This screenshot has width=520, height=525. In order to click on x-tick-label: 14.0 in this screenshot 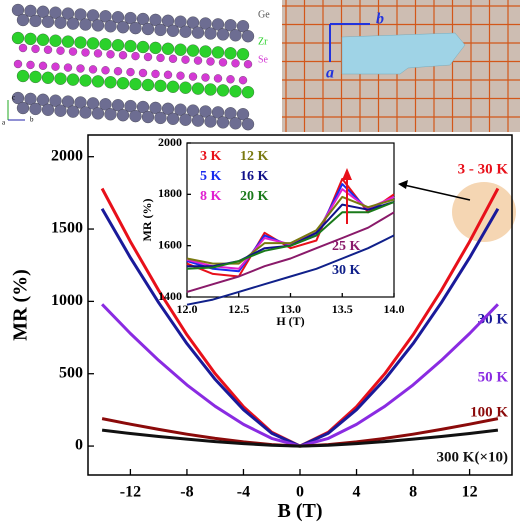, I will do `click(394, 309)`.